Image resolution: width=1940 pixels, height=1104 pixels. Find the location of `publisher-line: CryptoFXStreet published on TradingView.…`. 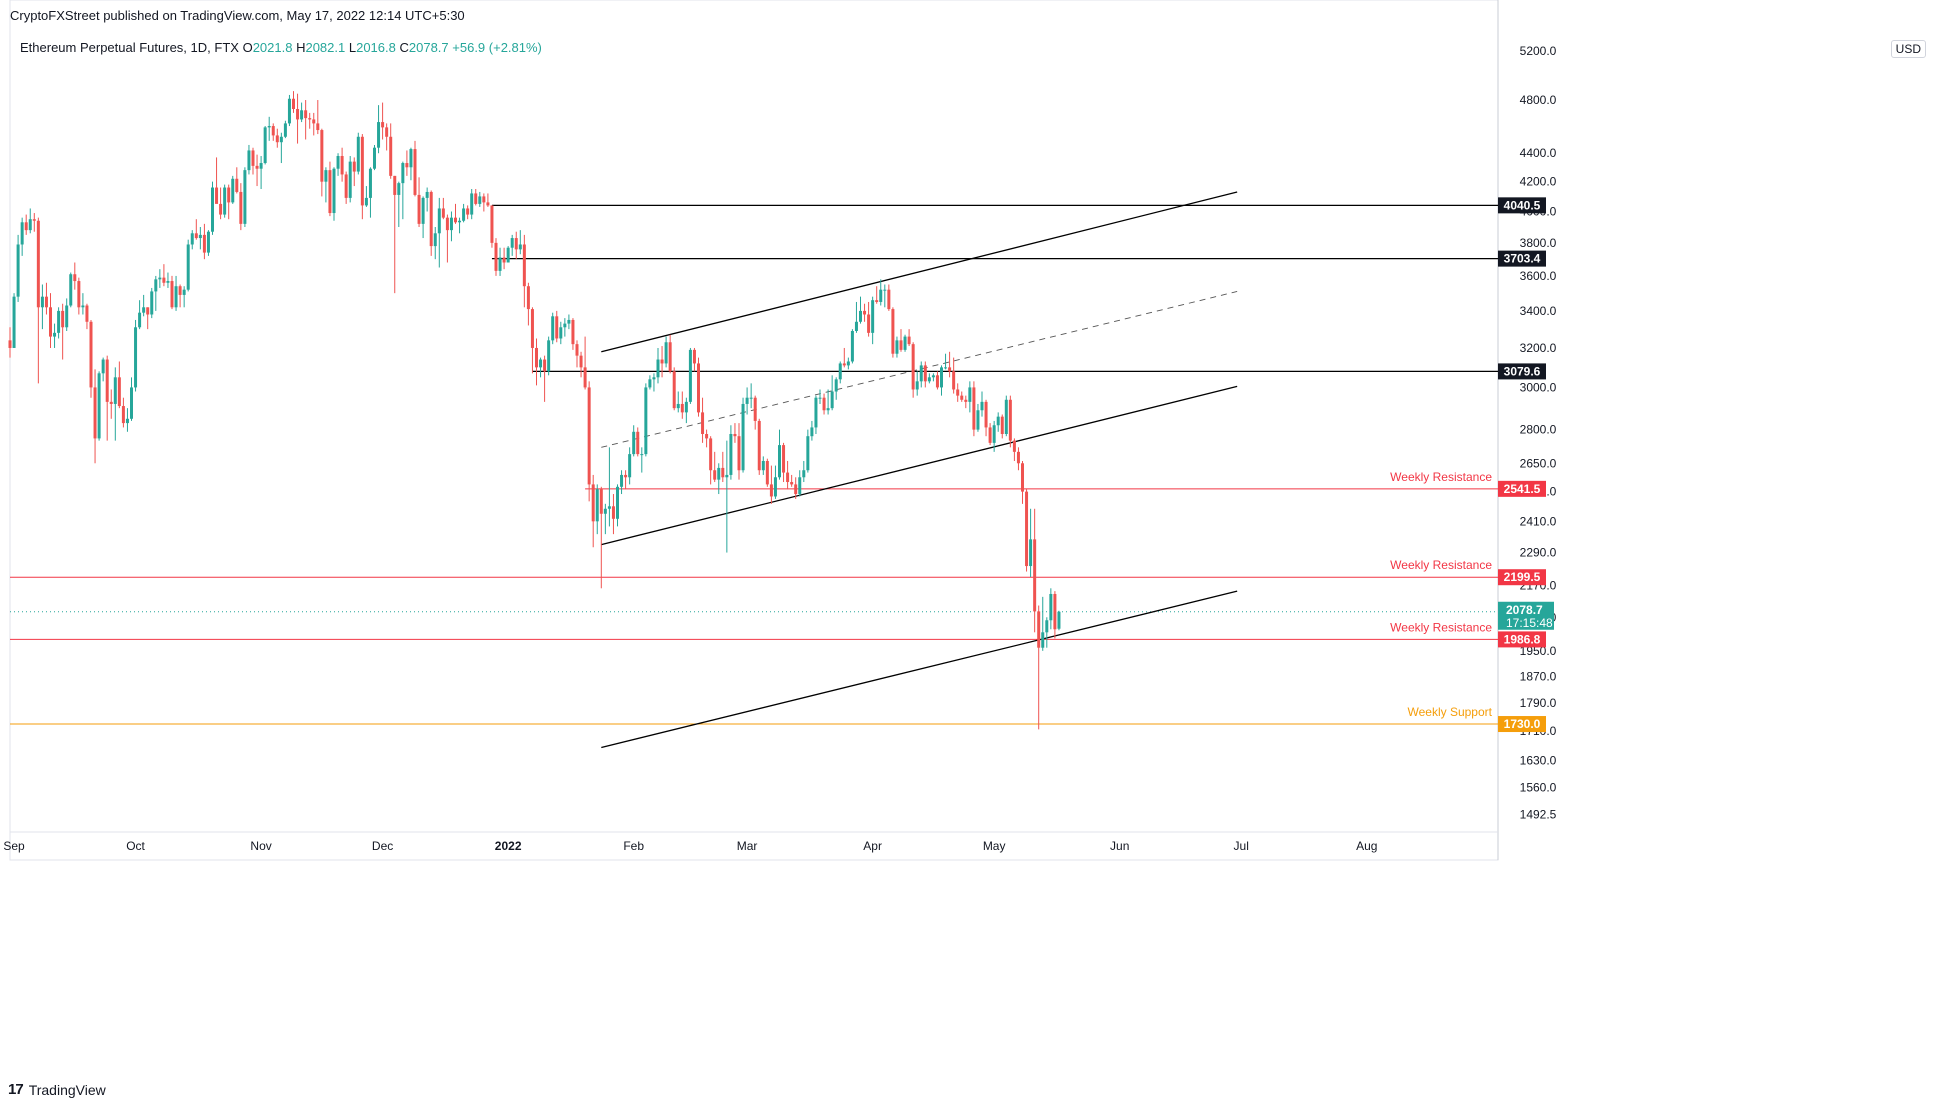

publisher-line: CryptoFXStreet published on TradingView.… is located at coordinates (237, 15).